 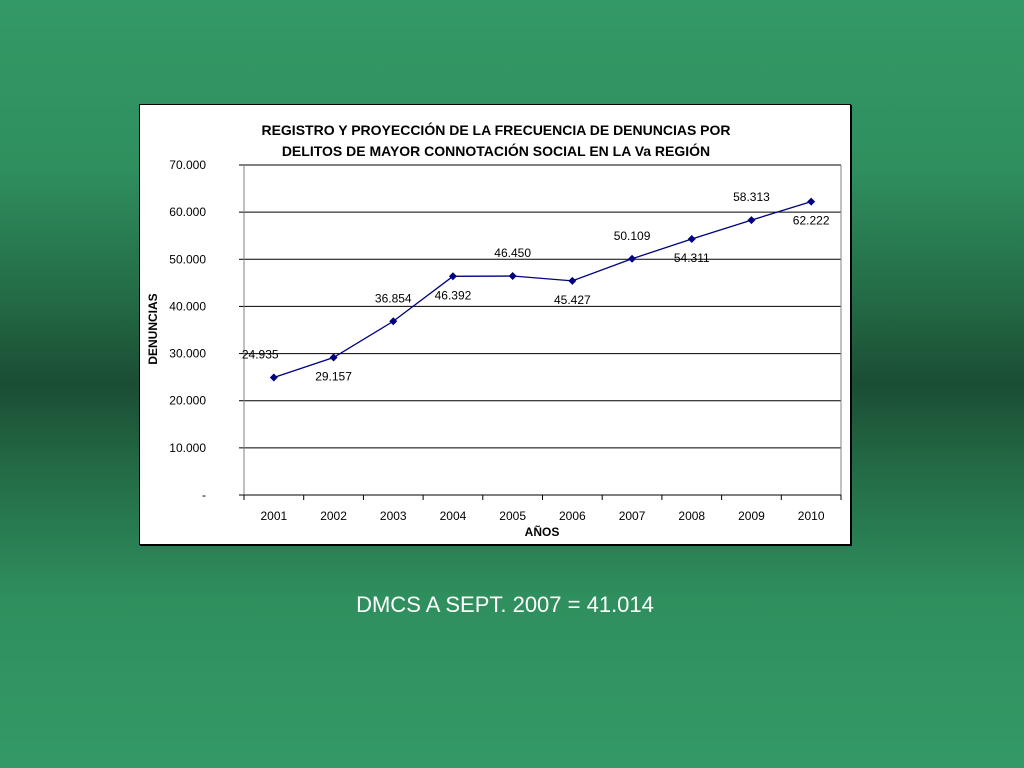 What do you see at coordinates (632, 236) in the screenshot?
I see `data-label: 50.109` at bounding box center [632, 236].